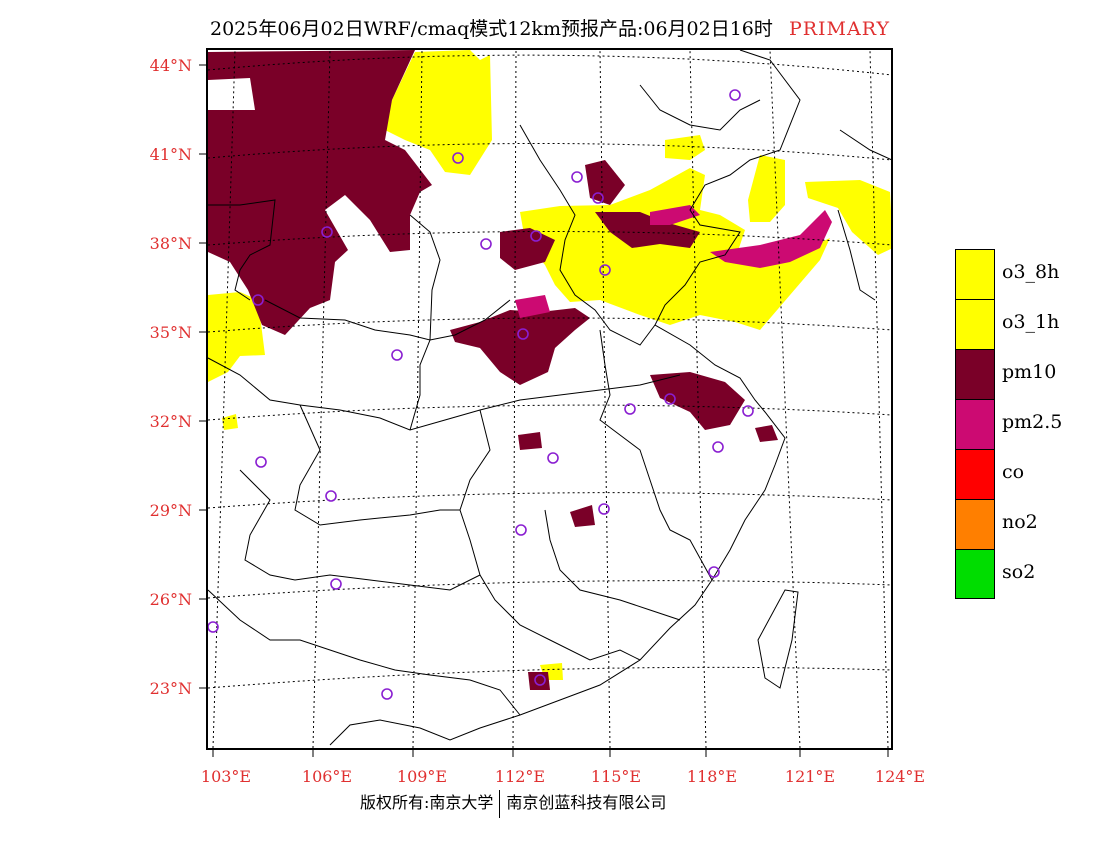  Describe the element at coordinates (697, 401) in the screenshot. I see `pm10-area-anhui` at that location.